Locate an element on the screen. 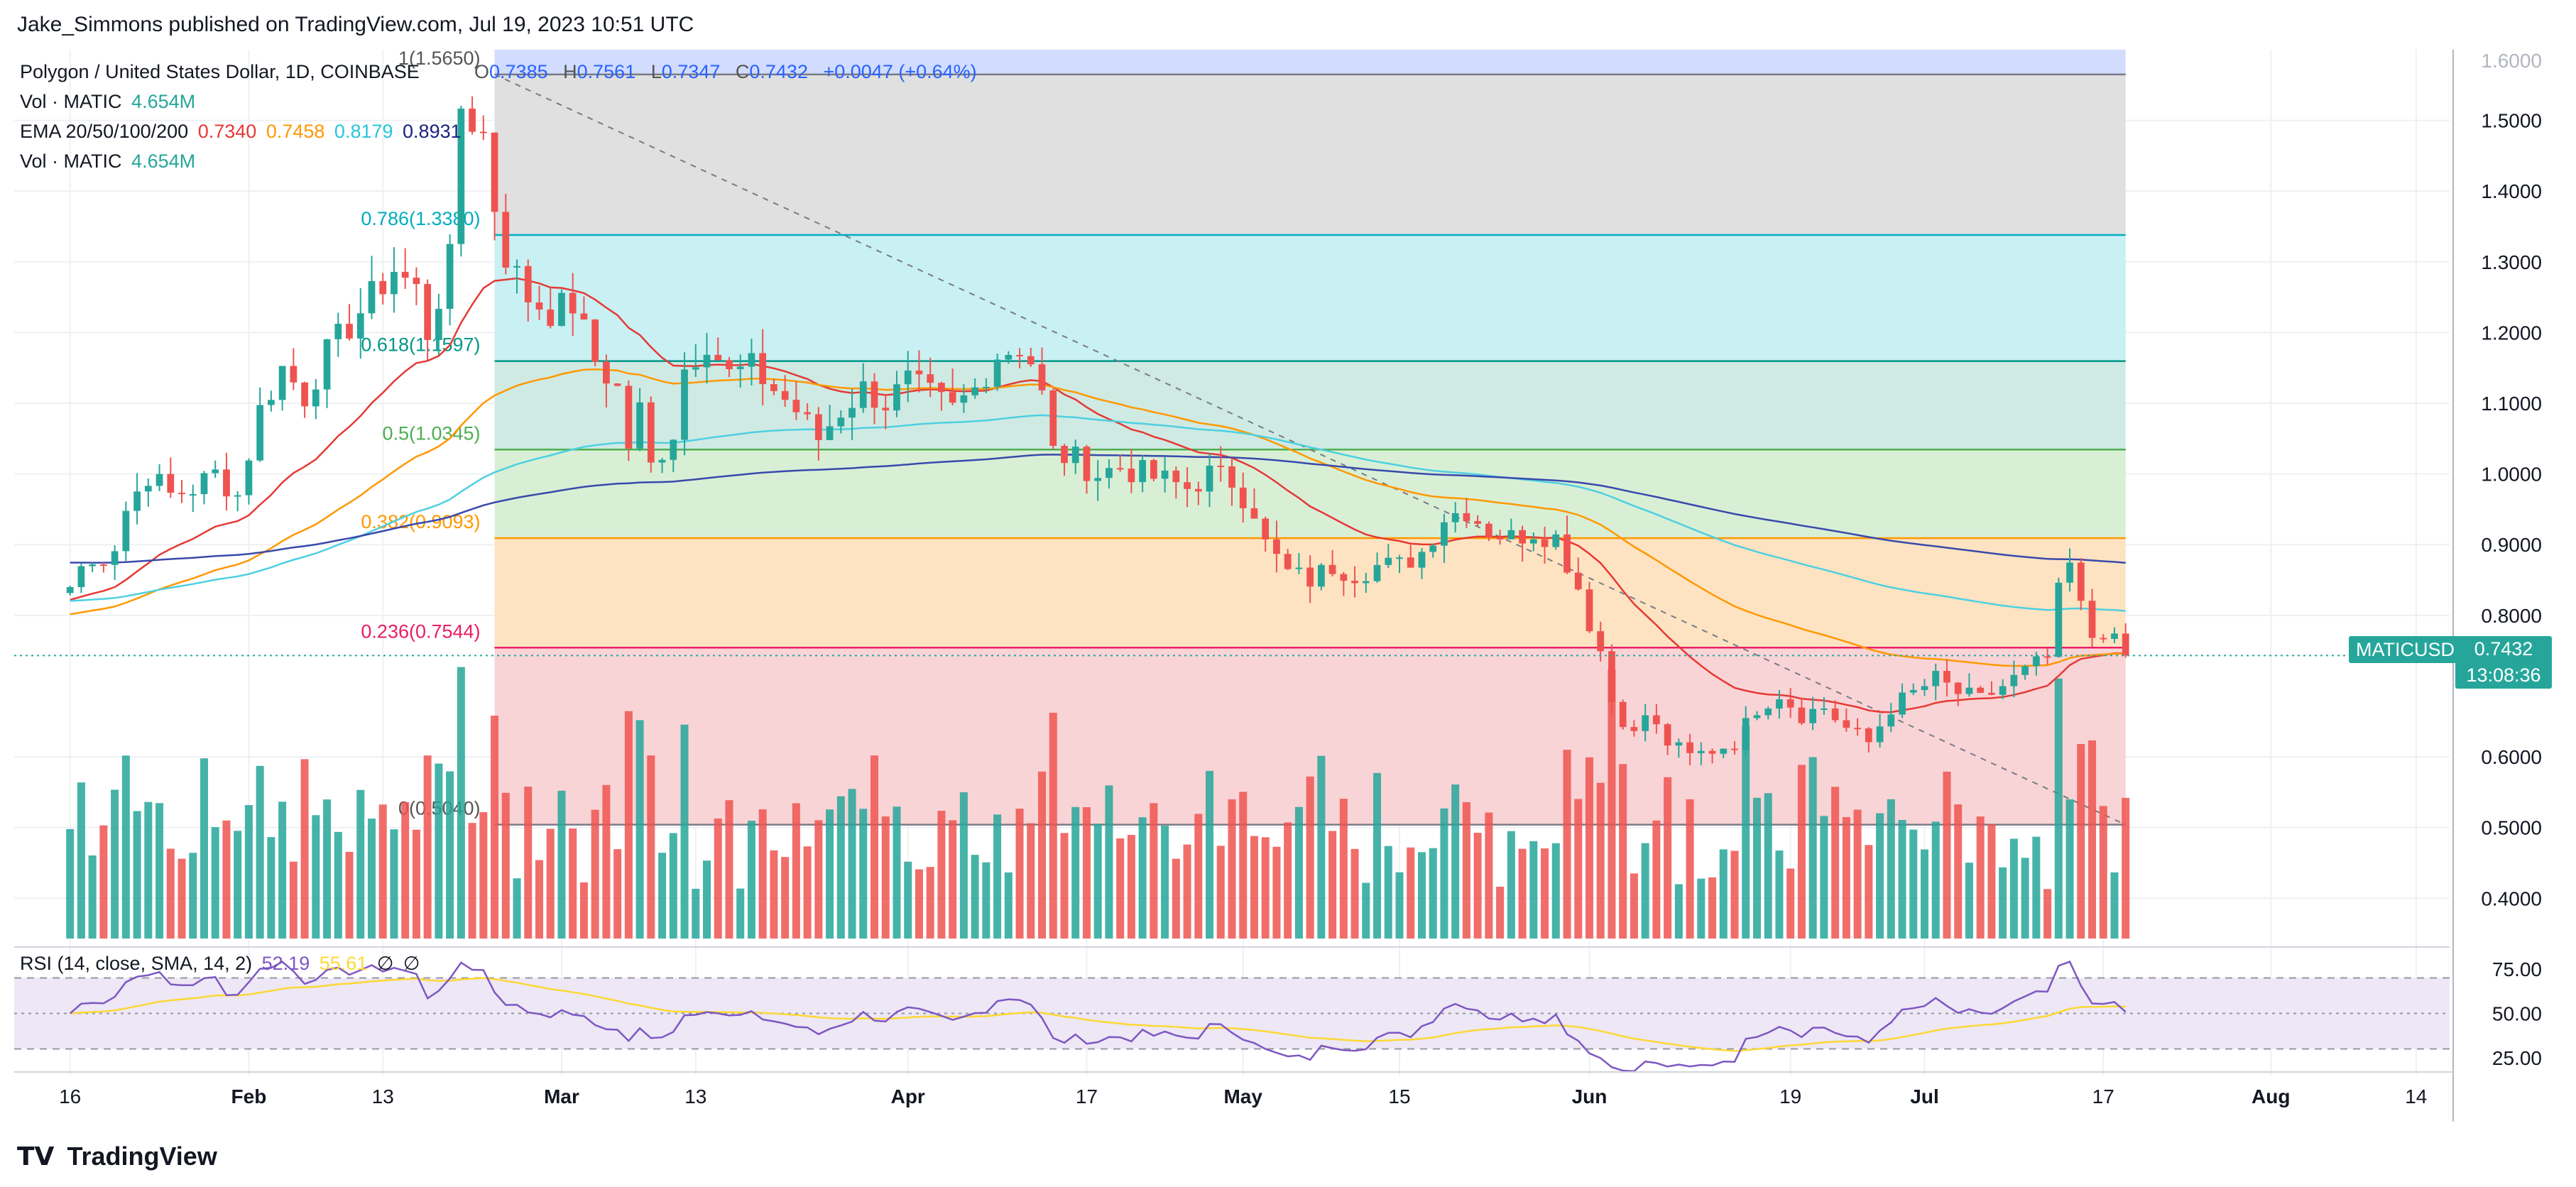 The height and width of the screenshot is (1187, 2576). price-tick-label: 0.5000 is located at coordinates (2511, 828).